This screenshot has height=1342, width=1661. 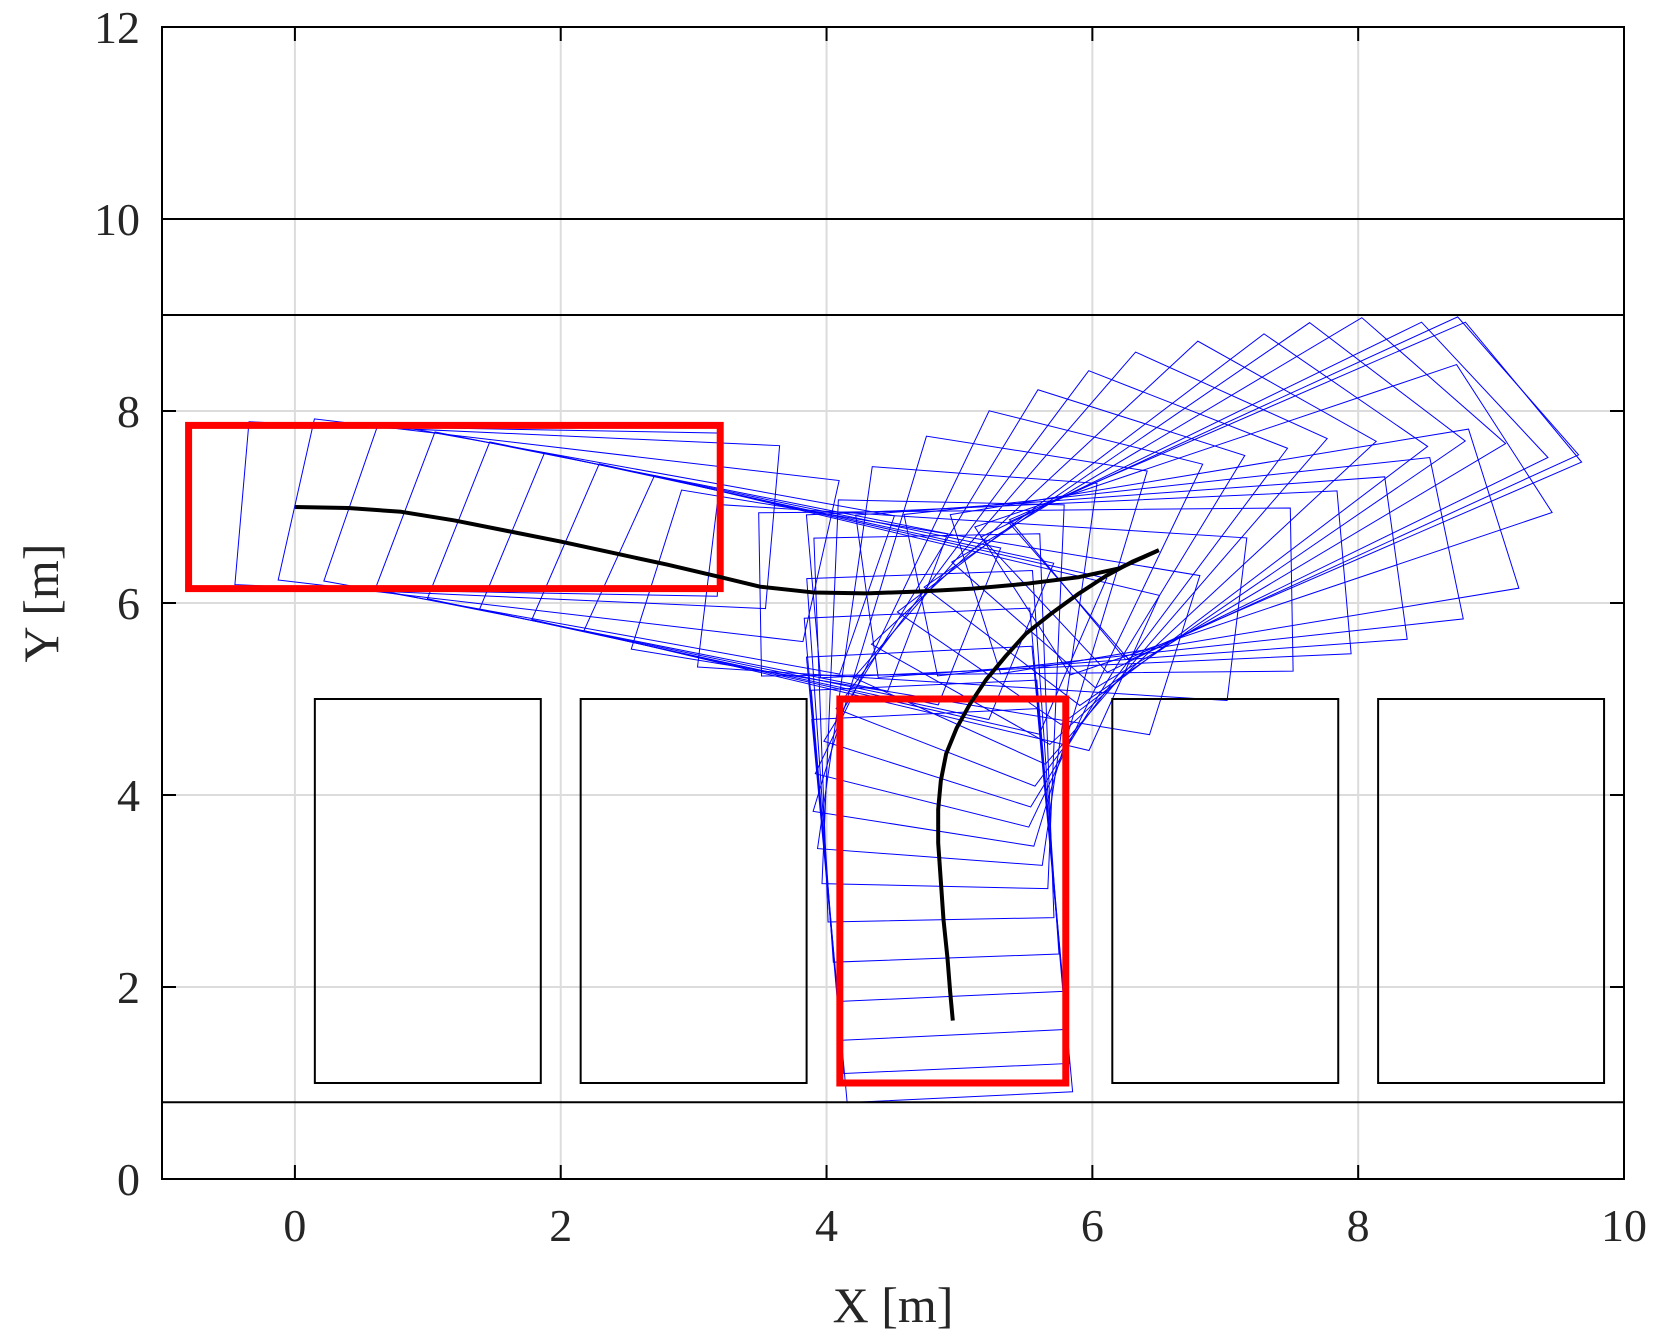 I want to click on y-tick-label: 10, so click(x=117, y=219).